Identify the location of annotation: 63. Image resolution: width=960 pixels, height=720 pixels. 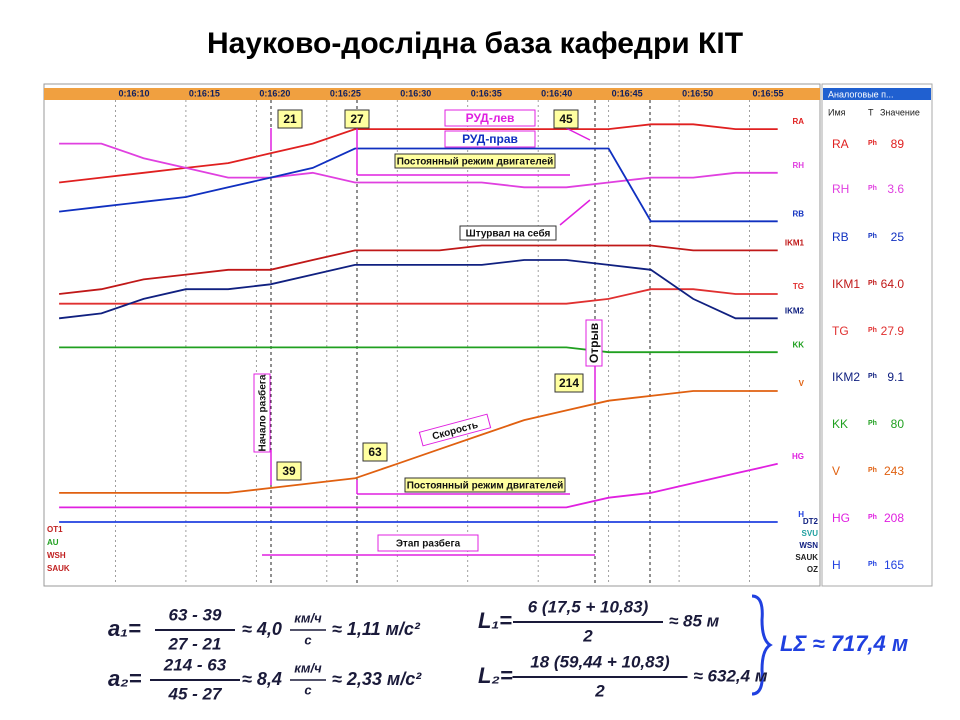
(375, 452).